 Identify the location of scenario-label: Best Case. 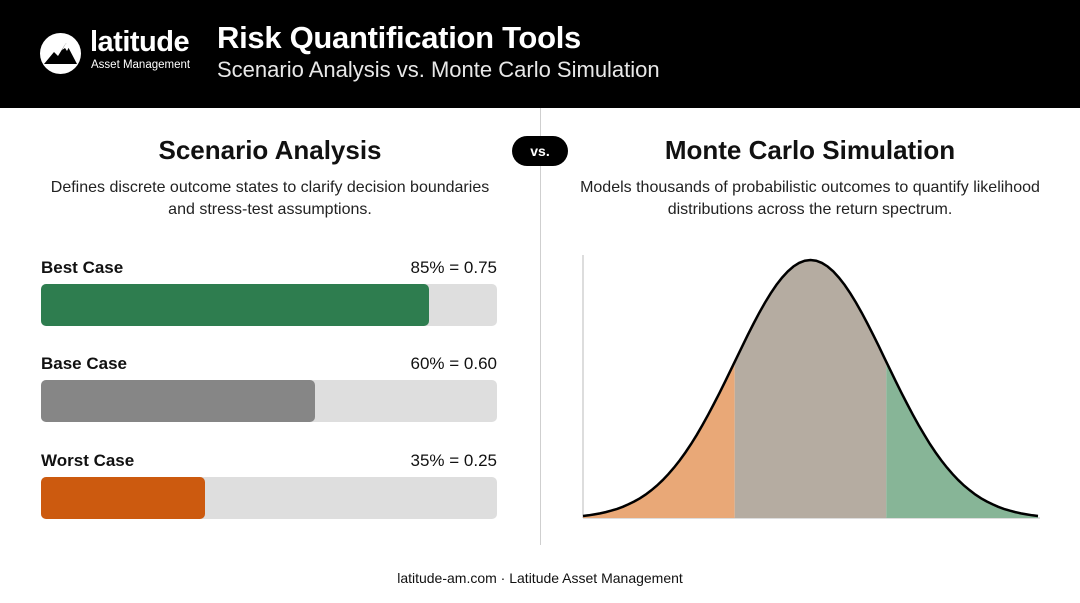
(82, 267).